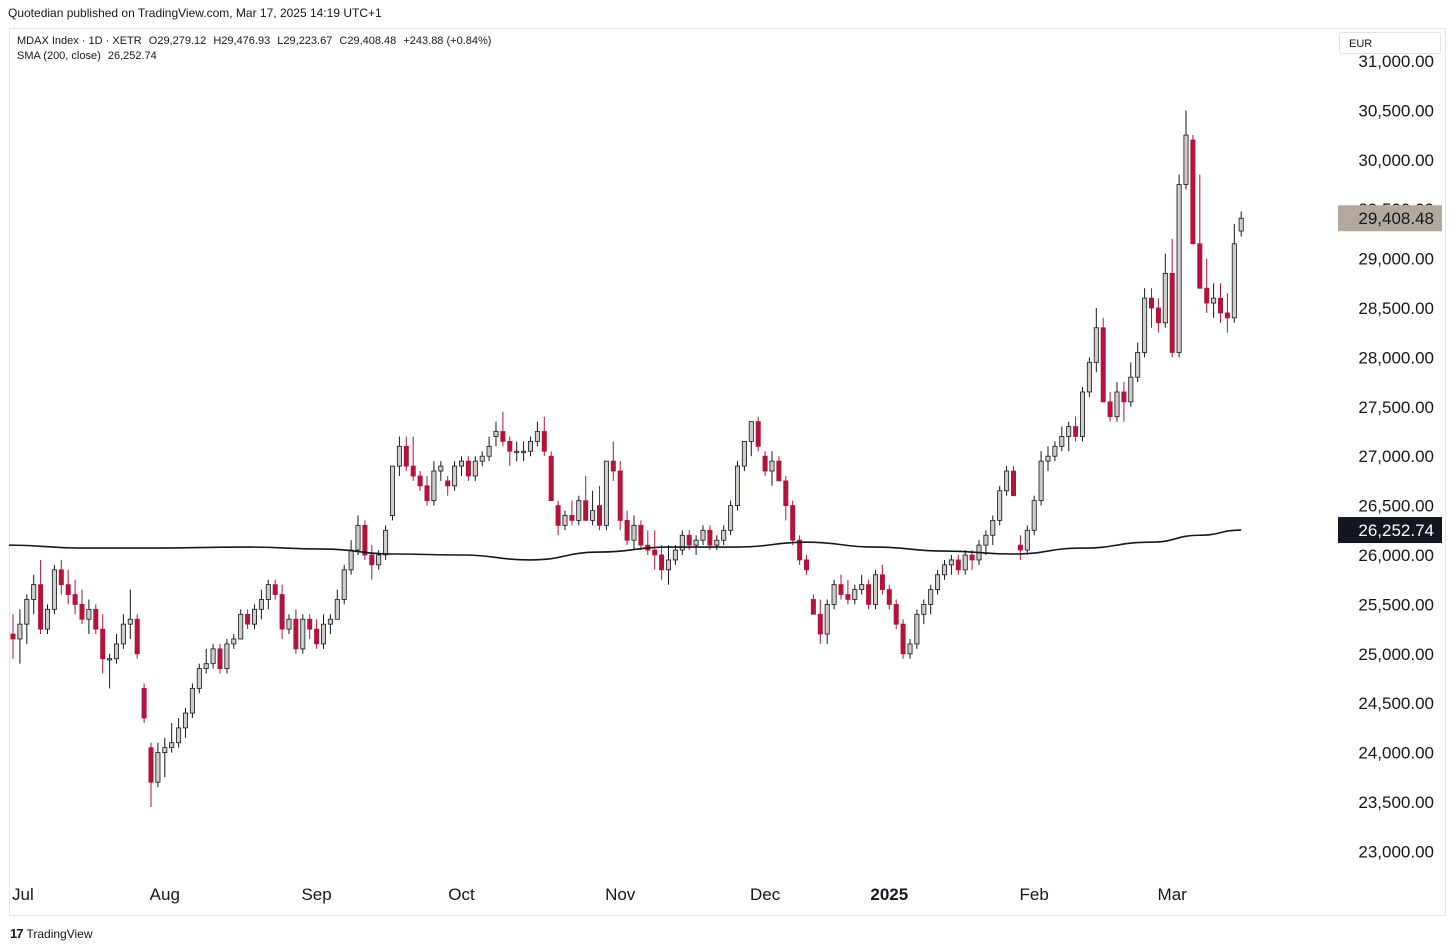 The height and width of the screenshot is (951, 1456). What do you see at coordinates (1396, 110) in the screenshot?
I see `y-tick-label: 30,500.00` at bounding box center [1396, 110].